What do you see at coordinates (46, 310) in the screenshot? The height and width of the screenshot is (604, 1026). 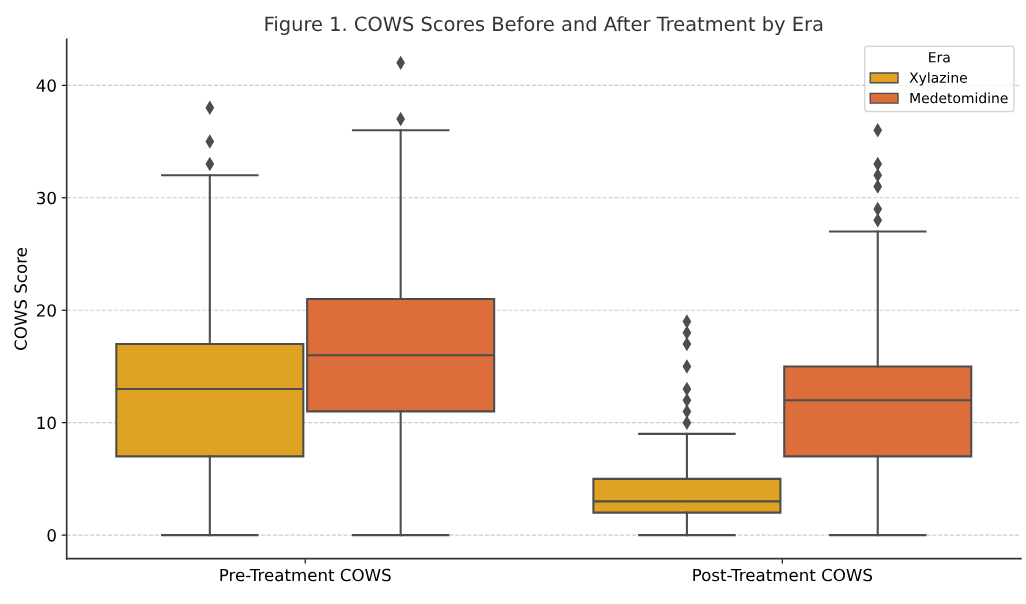 I see `y-tick-label: 20` at bounding box center [46, 310].